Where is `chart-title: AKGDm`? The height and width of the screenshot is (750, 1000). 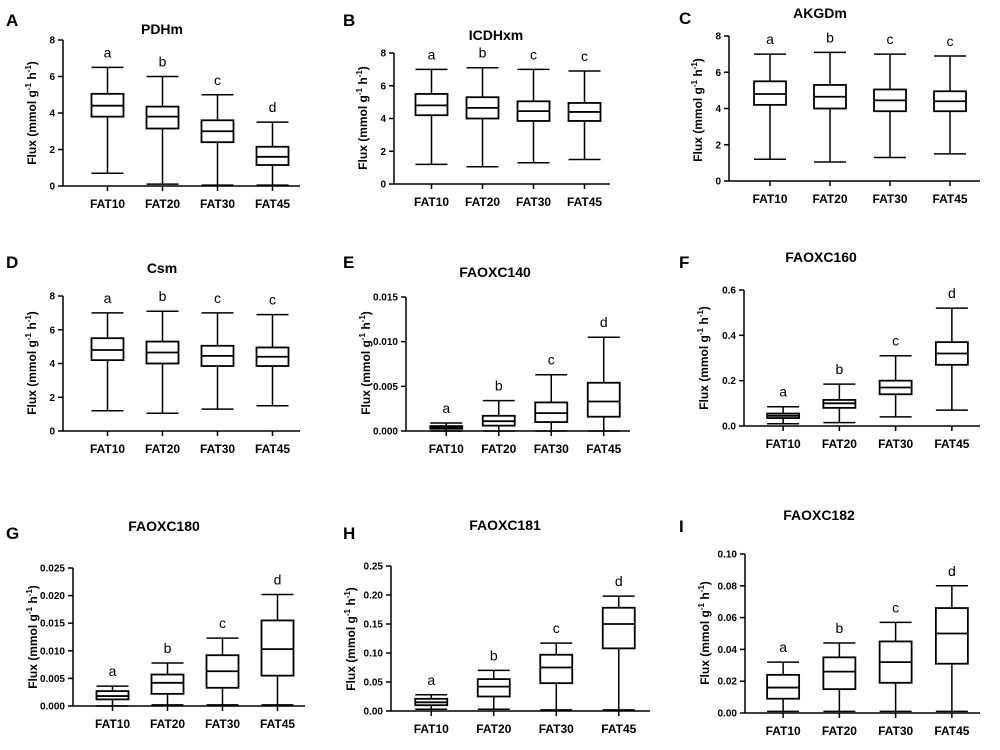
chart-title: AKGDm is located at coordinates (820, 13).